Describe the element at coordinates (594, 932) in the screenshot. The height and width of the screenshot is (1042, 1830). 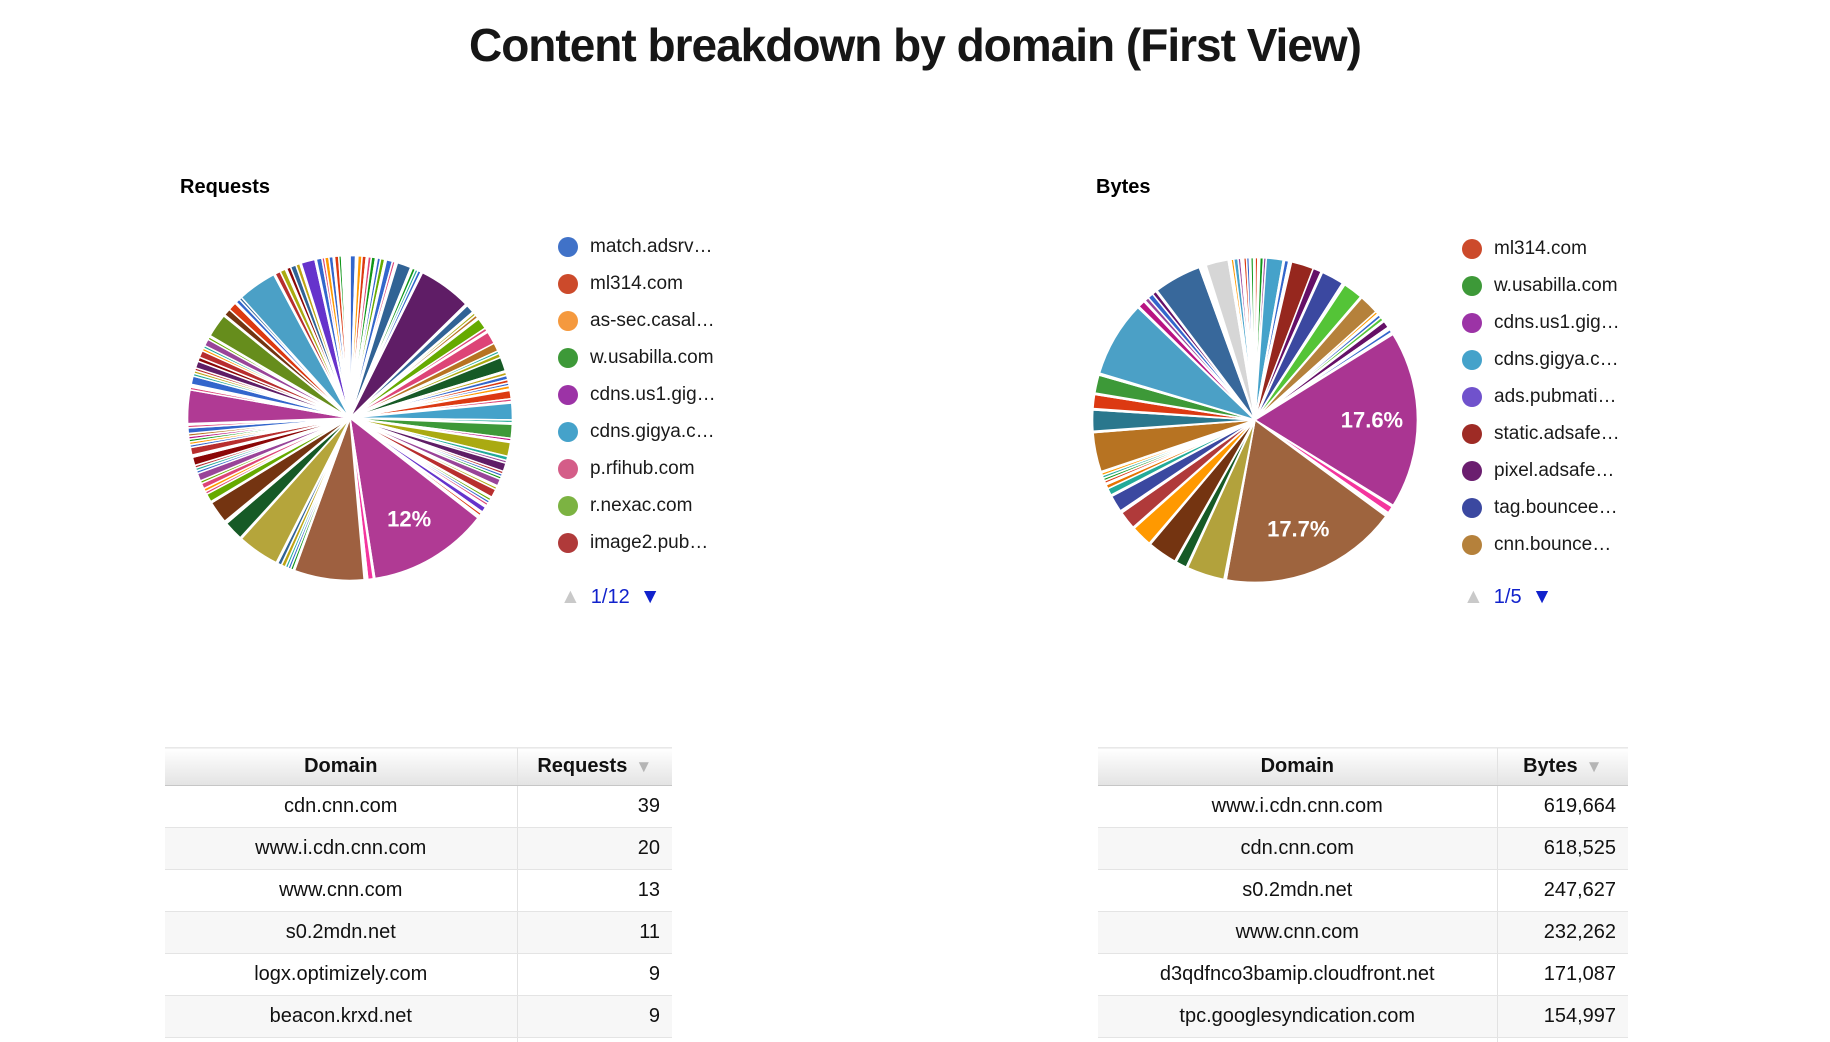
I see `value-cell: 11` at that location.